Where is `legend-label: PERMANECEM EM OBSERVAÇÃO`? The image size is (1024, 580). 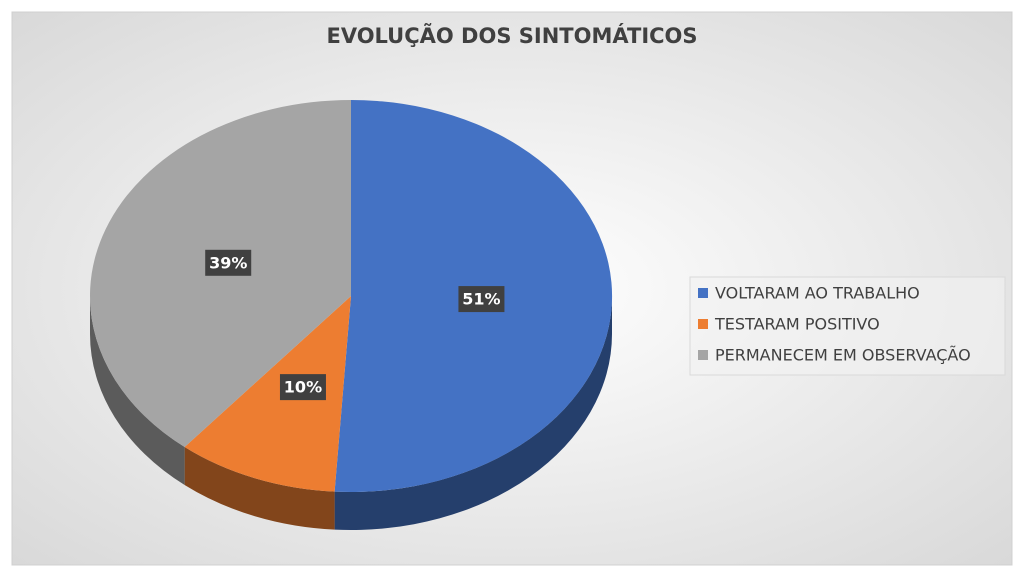 legend-label: PERMANECEM EM OBSERVAÇÃO is located at coordinates (843, 355).